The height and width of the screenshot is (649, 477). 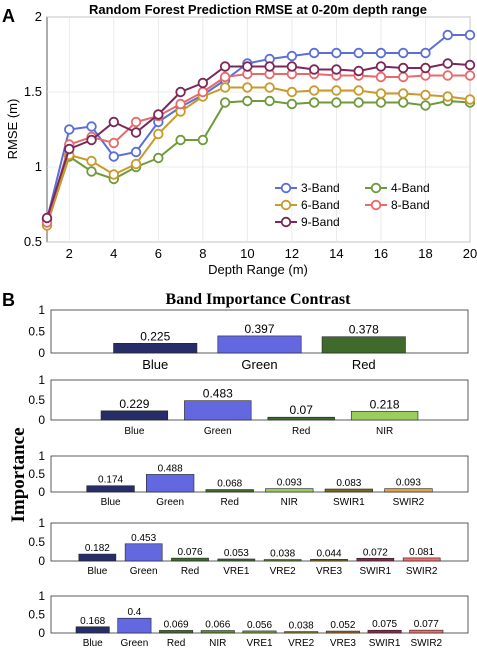 I want to click on bar-plot-area, so click(x=259, y=542).